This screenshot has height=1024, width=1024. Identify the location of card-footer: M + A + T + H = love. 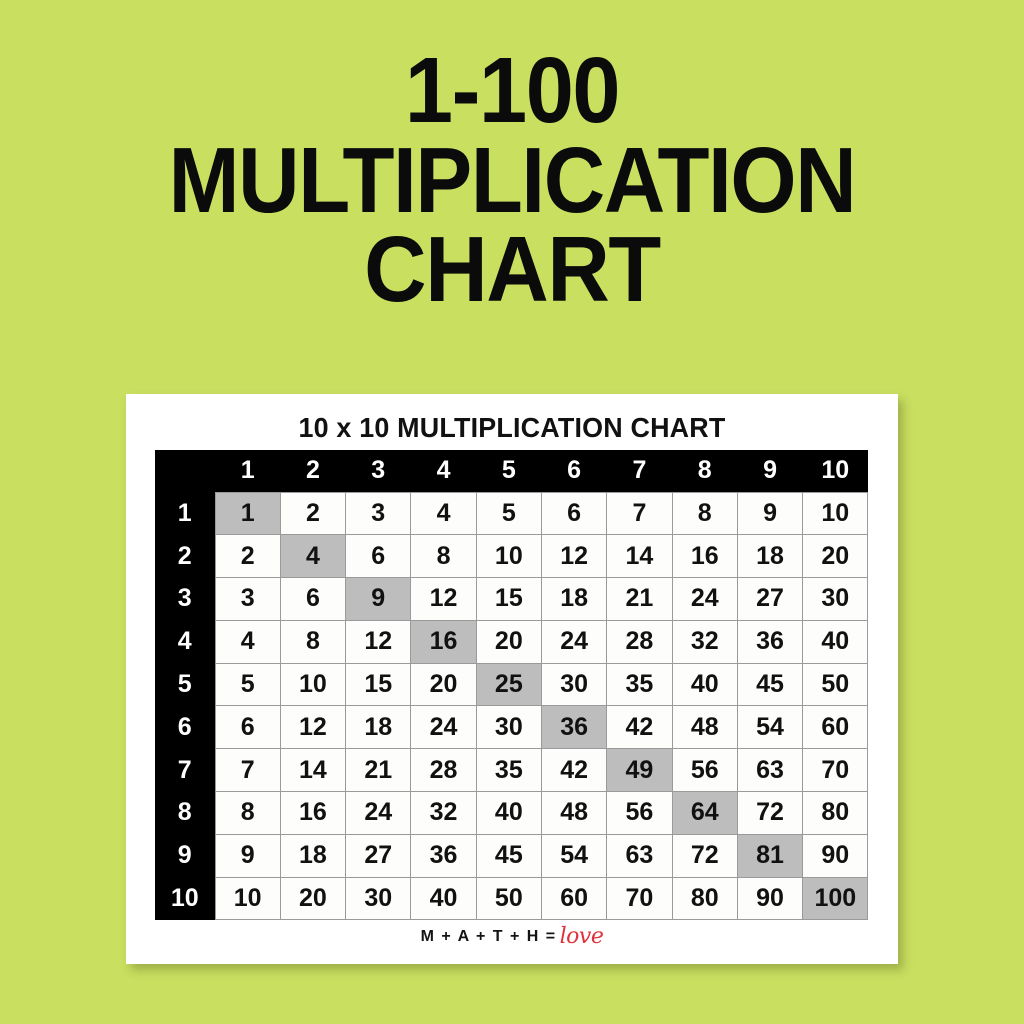
(512, 935).